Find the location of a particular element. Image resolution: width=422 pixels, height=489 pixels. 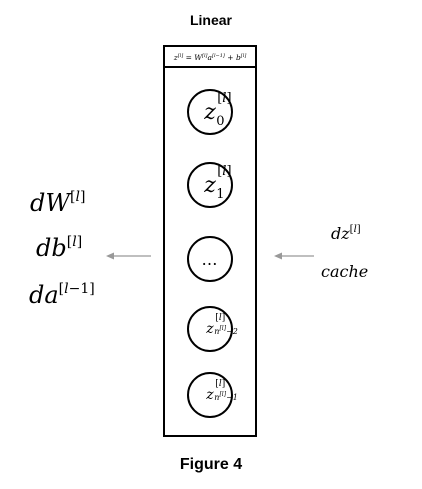

linear-formula: z[l] = W[l]a[l−1] + b[l] is located at coordinates (210, 57).